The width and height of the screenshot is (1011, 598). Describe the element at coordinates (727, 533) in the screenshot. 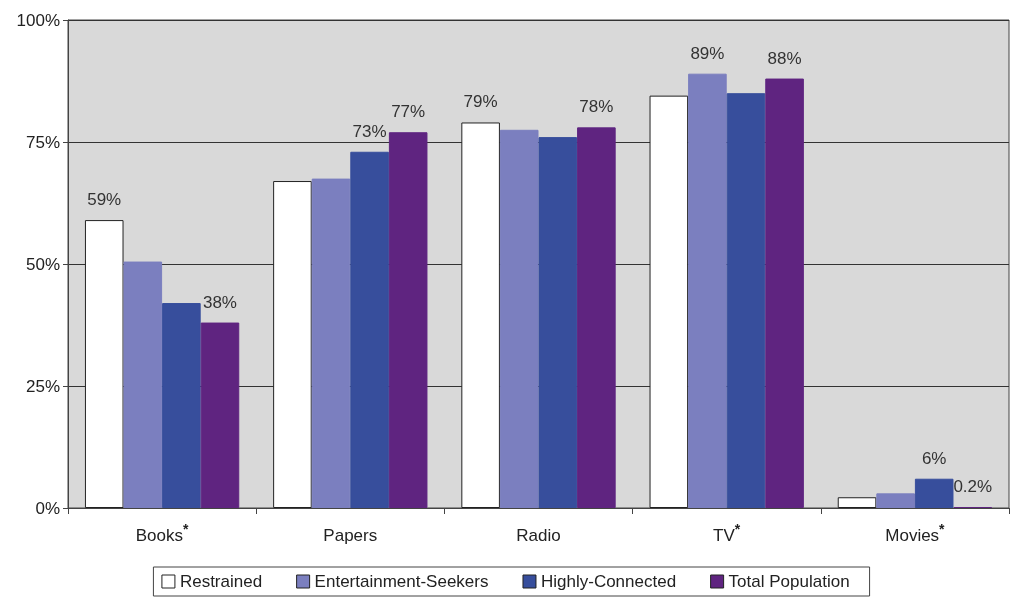

I see `x-tick-label: TV*` at that location.